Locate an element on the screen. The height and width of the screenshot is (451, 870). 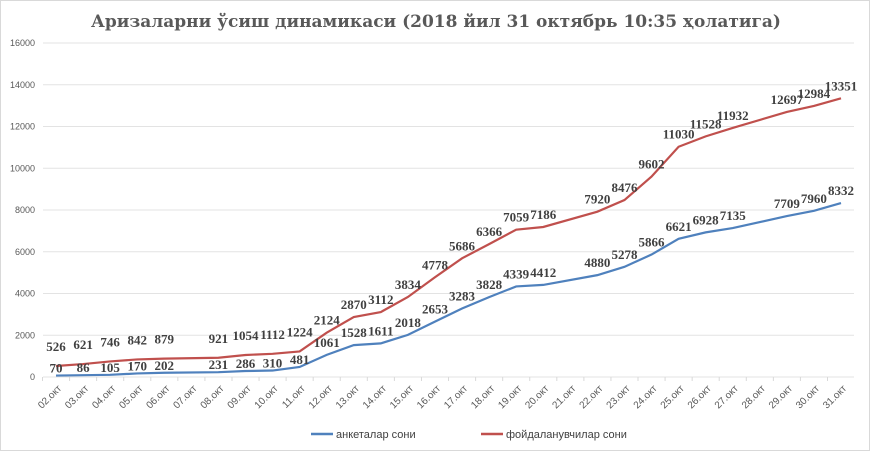
data-label: 2870 is located at coordinates (354, 304).